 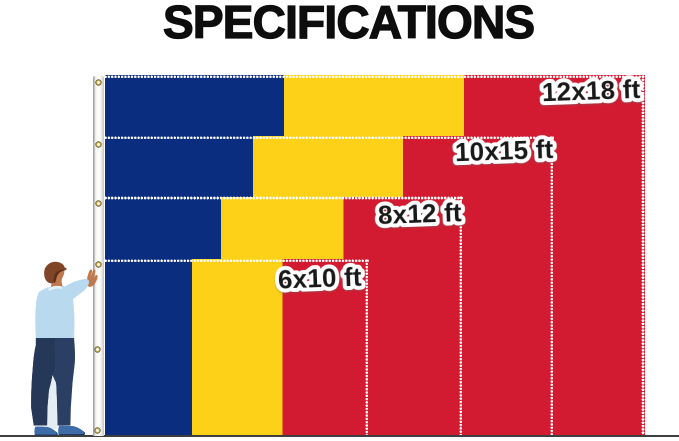 What do you see at coordinates (504, 150) in the screenshot?
I see `svg-text: 10x15 ft` at bounding box center [504, 150].